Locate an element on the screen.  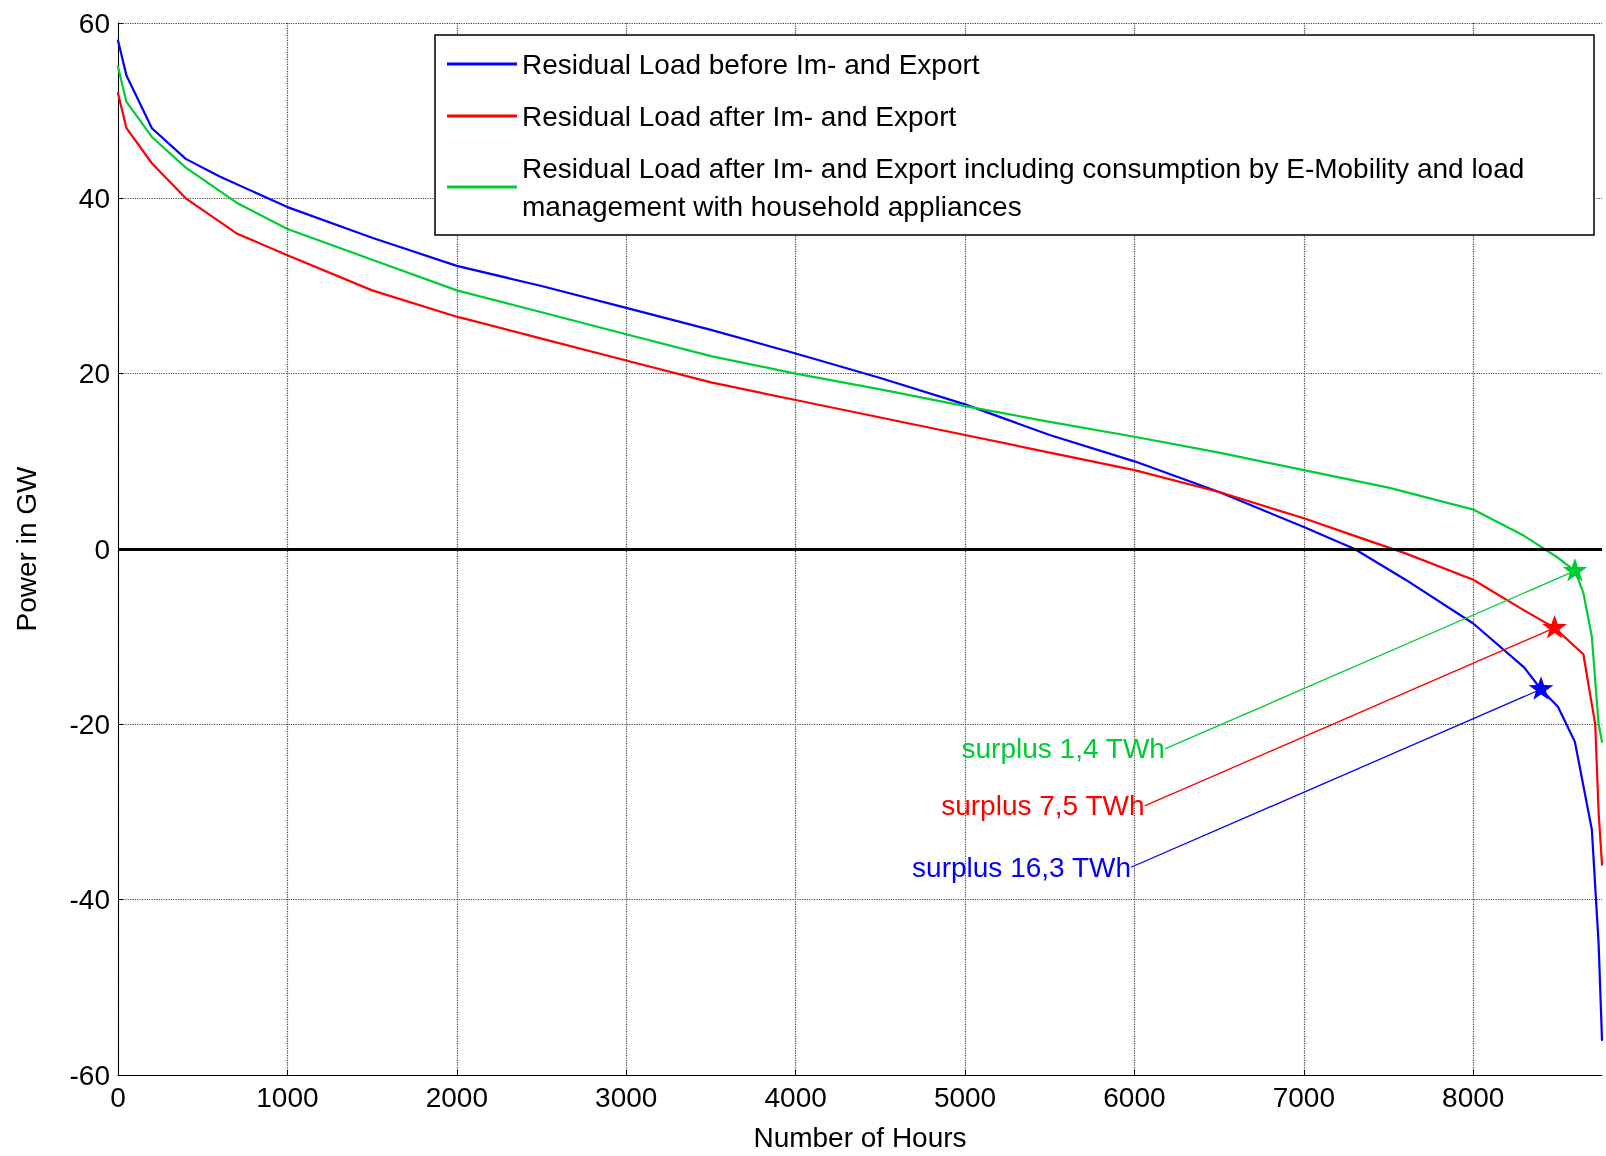
y-tick-label: 20 is located at coordinates (94, 374).